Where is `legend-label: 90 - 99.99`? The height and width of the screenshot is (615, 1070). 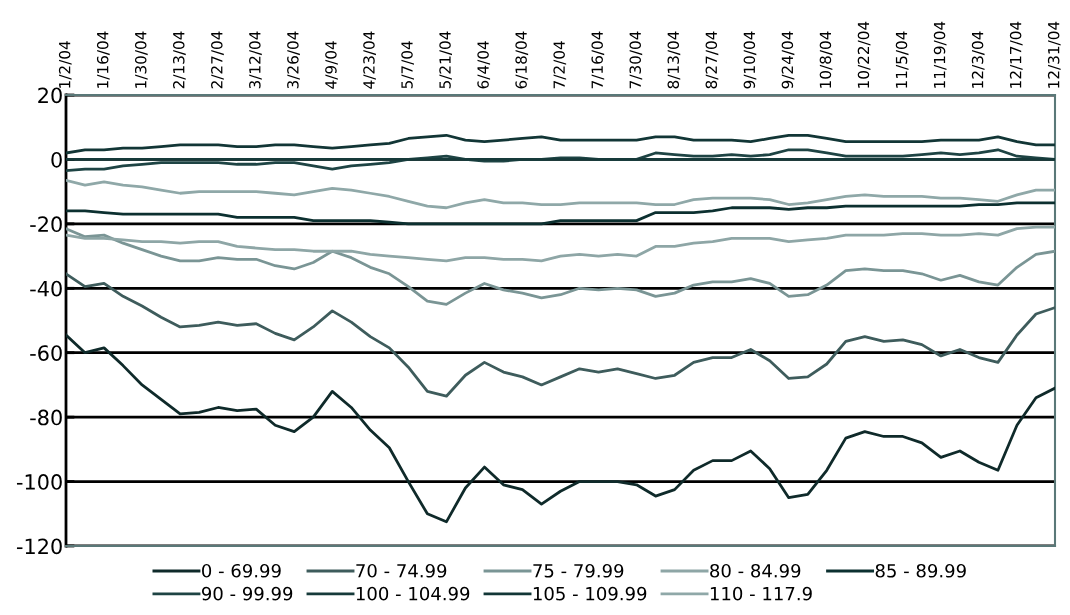 legend-label: 90 - 99.99 is located at coordinates (247, 593).